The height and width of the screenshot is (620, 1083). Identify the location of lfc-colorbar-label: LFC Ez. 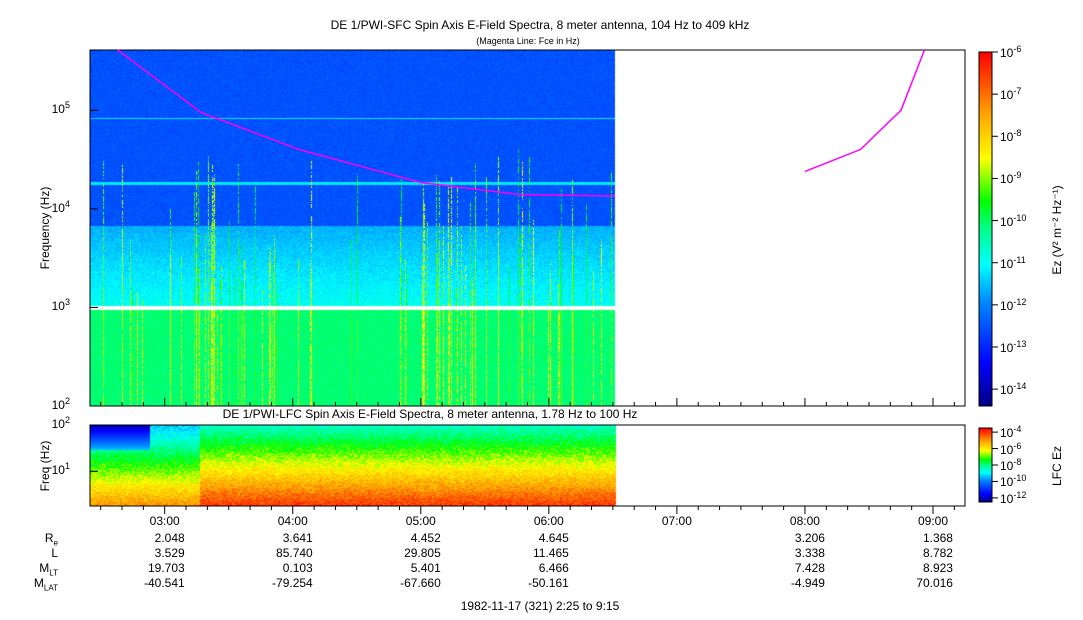
(1057, 466).